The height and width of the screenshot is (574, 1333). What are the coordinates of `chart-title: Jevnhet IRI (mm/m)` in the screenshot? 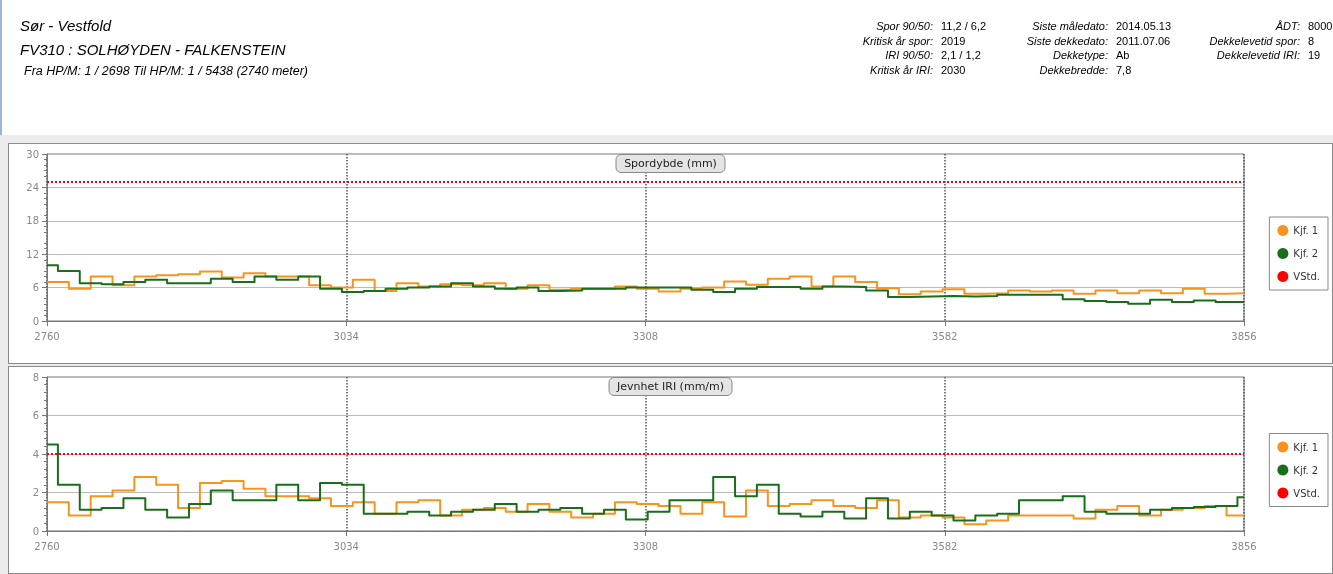 It's located at (670, 386).